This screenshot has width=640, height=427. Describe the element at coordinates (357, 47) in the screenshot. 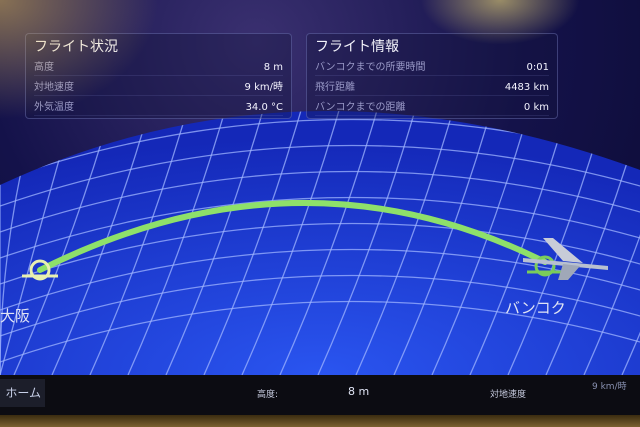

I see `panel-title: フライト情報` at that location.